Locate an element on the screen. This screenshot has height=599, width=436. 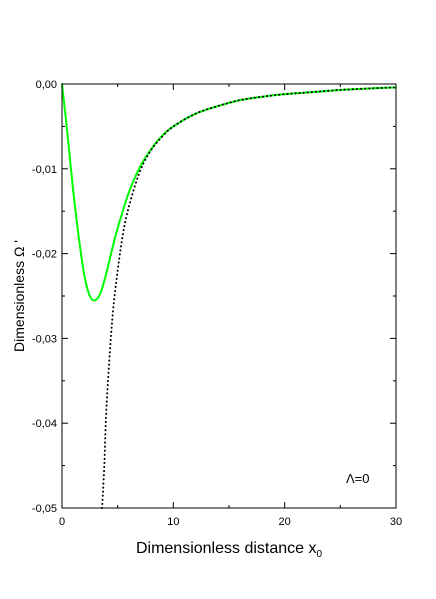
x-axis-title-text: Dimensionless distance x is located at coordinates (226, 548).